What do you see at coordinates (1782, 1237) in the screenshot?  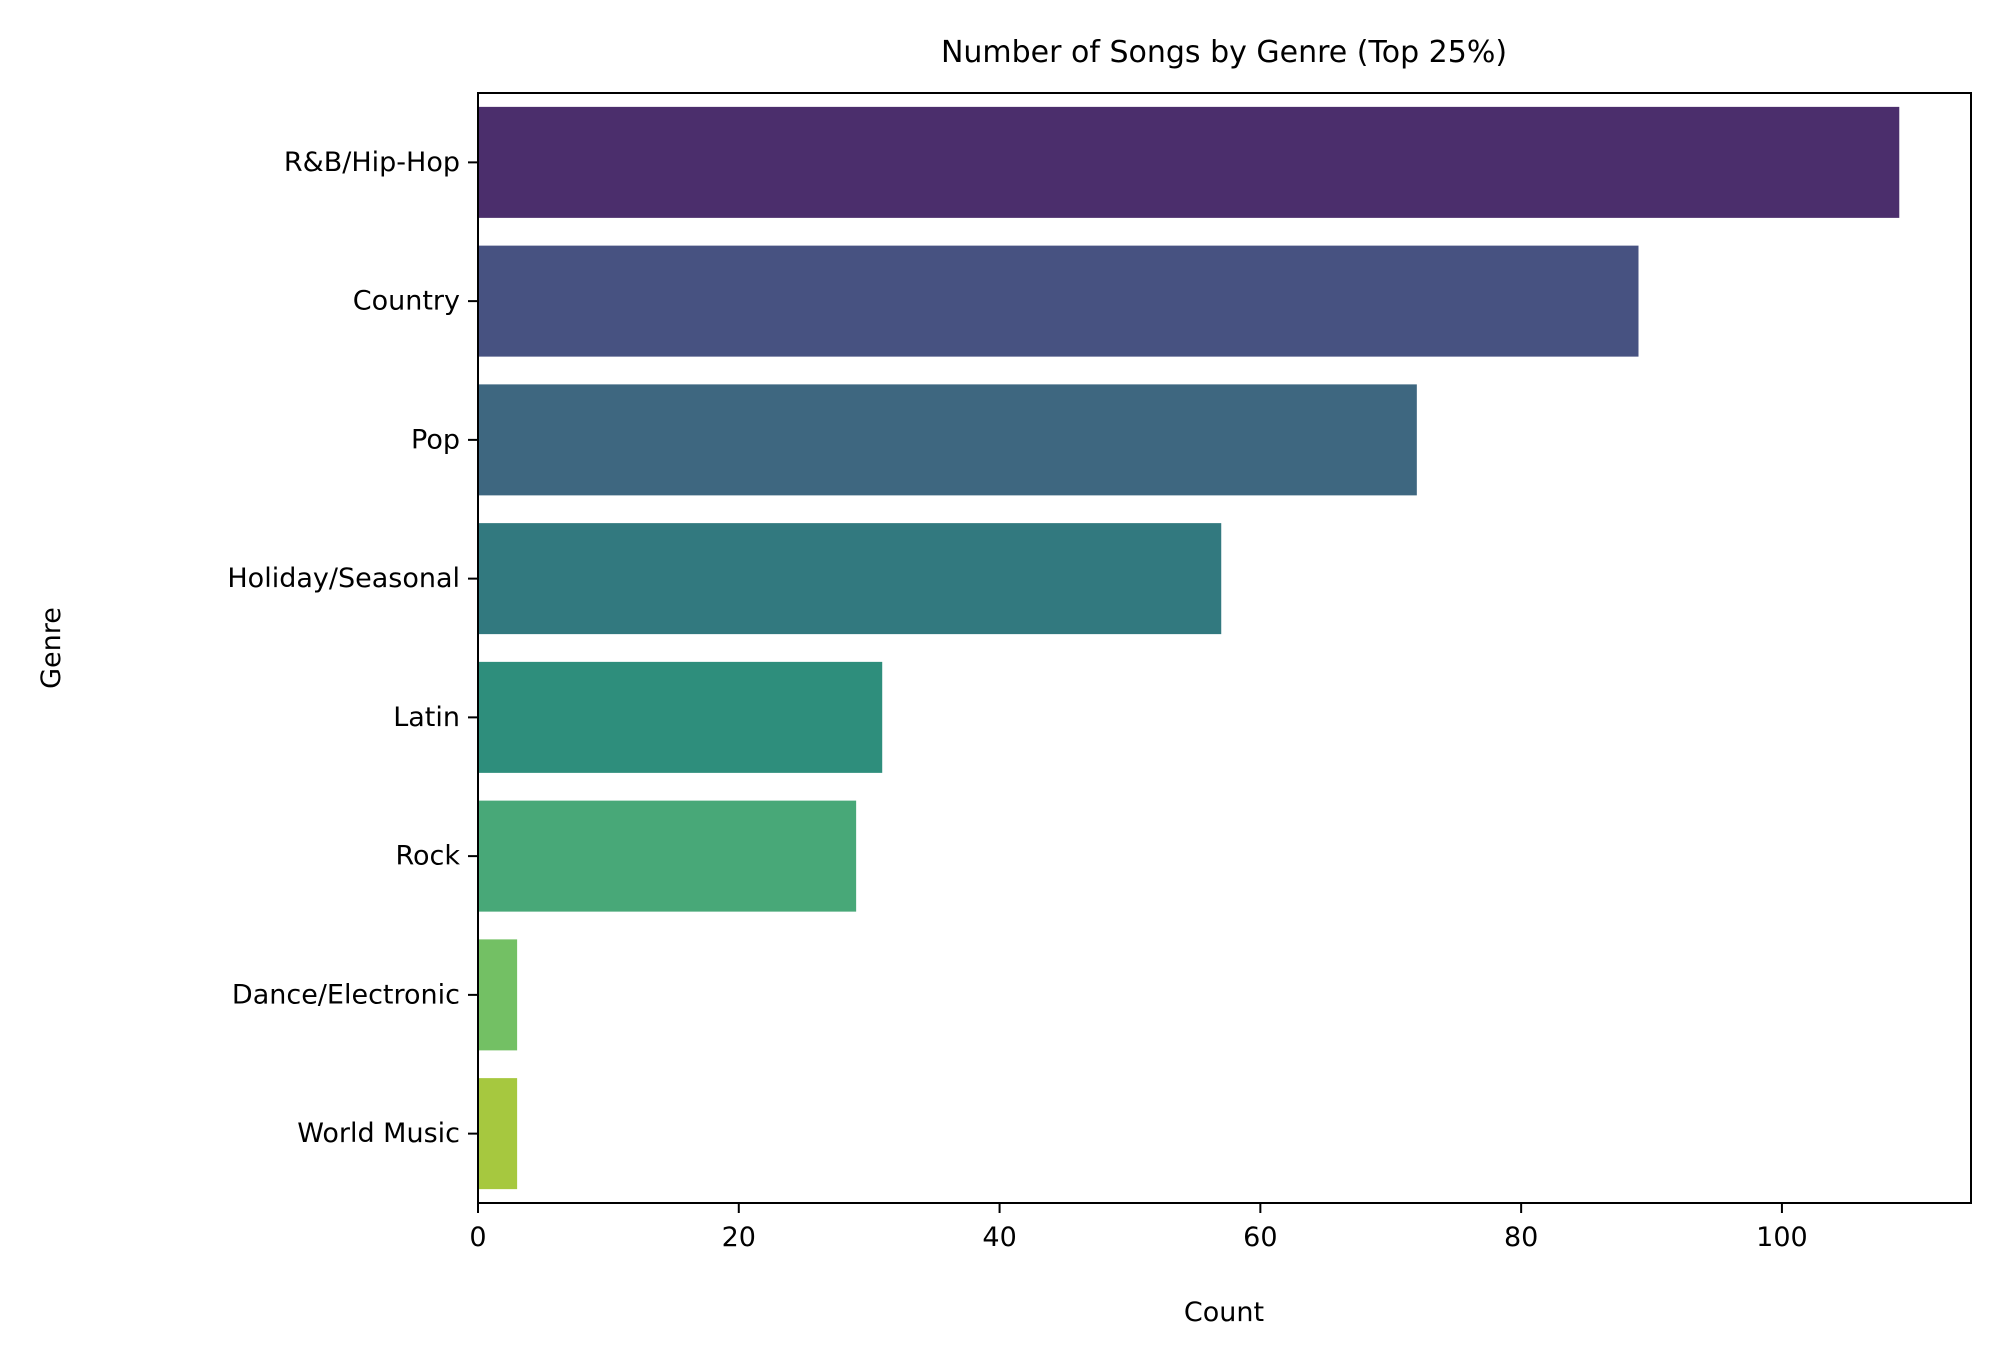 I see `x-tick-label: 100` at bounding box center [1782, 1237].